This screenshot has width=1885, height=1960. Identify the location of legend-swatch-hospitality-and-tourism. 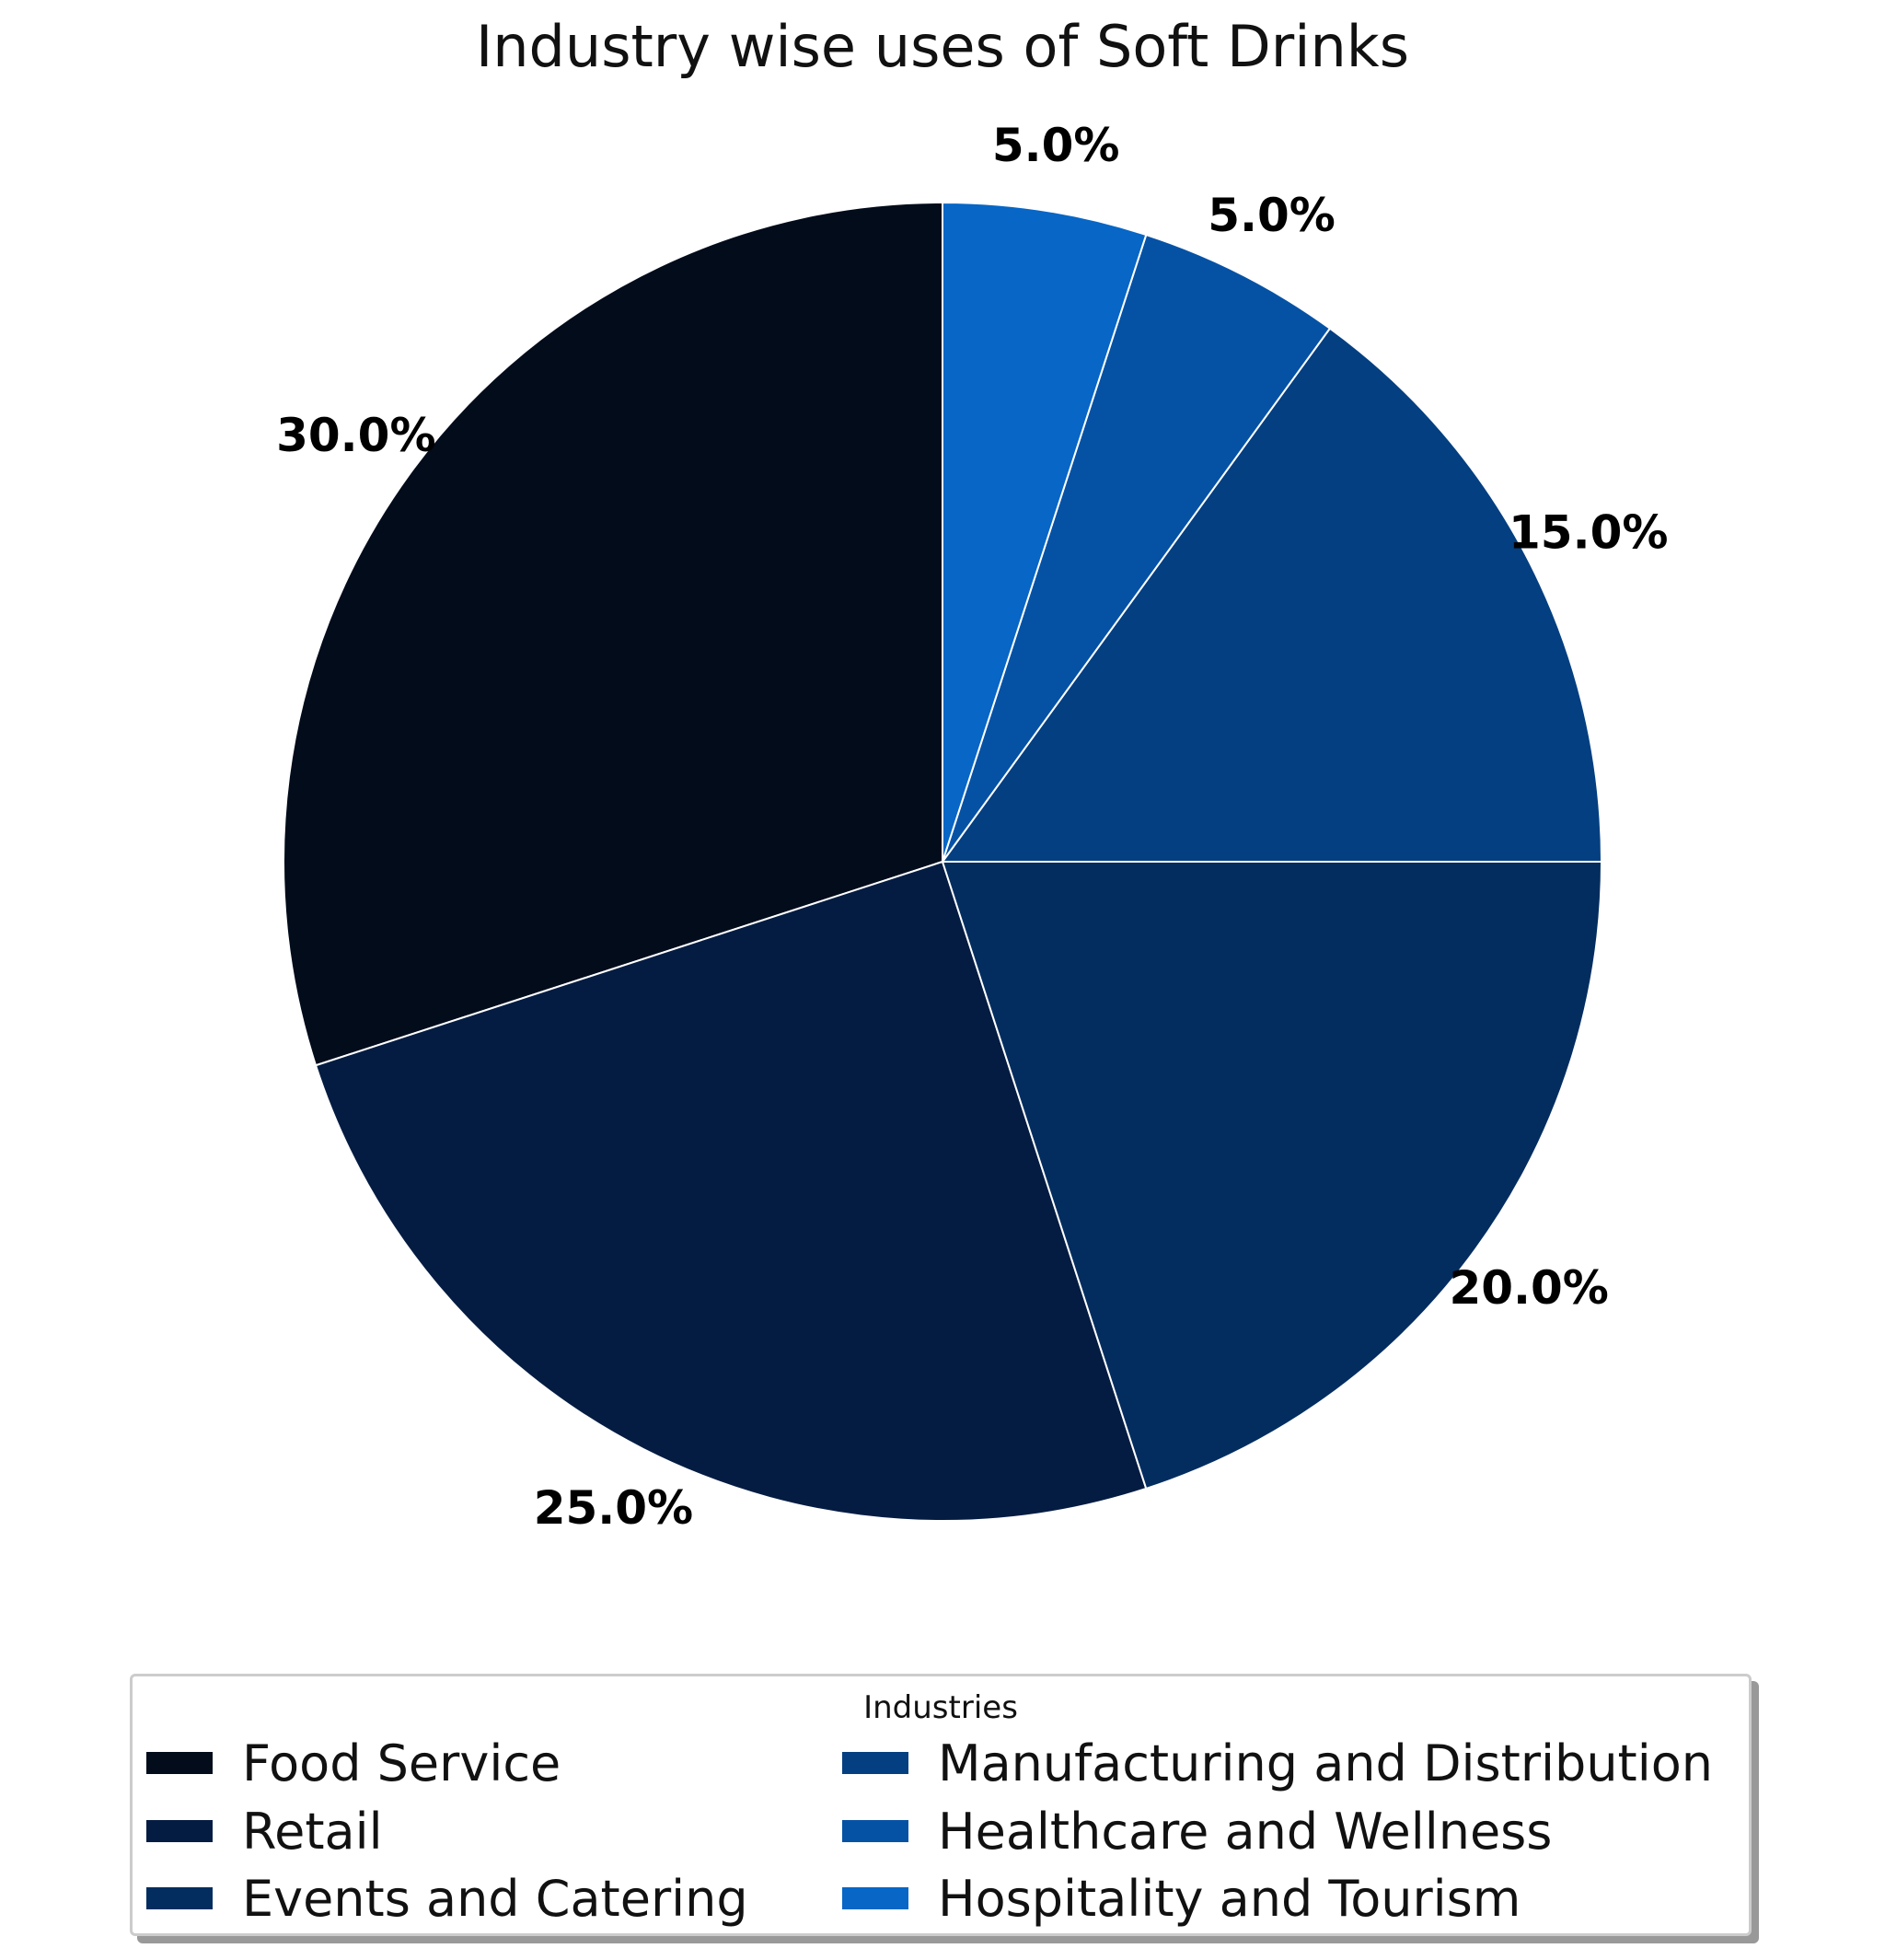
(875, 1898).